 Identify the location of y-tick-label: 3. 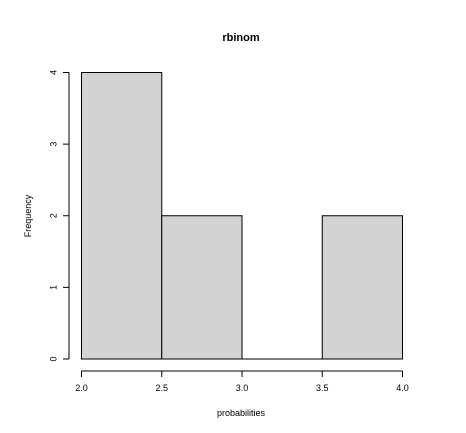
(53, 144).